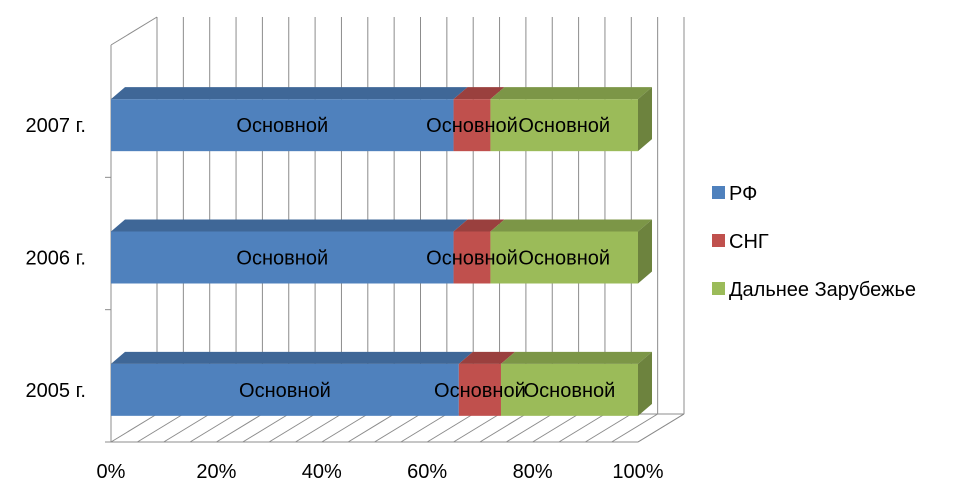 This screenshot has height=487, width=955. What do you see at coordinates (637, 472) in the screenshot?
I see `x-tick-label: 100%` at bounding box center [637, 472].